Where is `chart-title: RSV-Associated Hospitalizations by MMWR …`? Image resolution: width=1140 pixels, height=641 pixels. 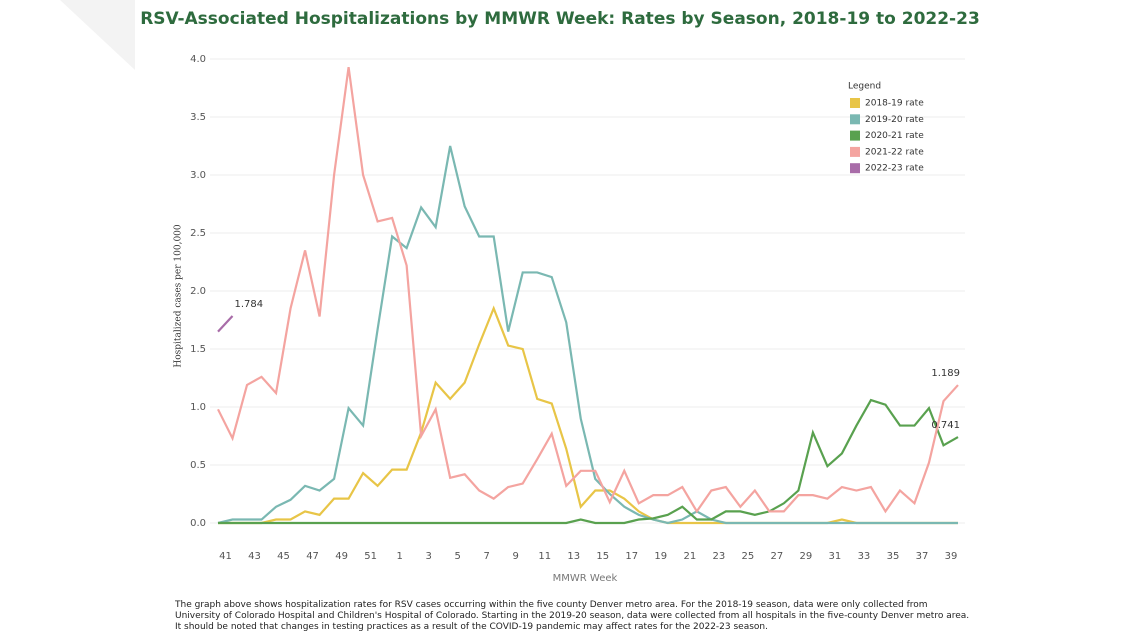
chart-title: RSV-Associated Hospitalizations by MMWR … is located at coordinates (560, 19).